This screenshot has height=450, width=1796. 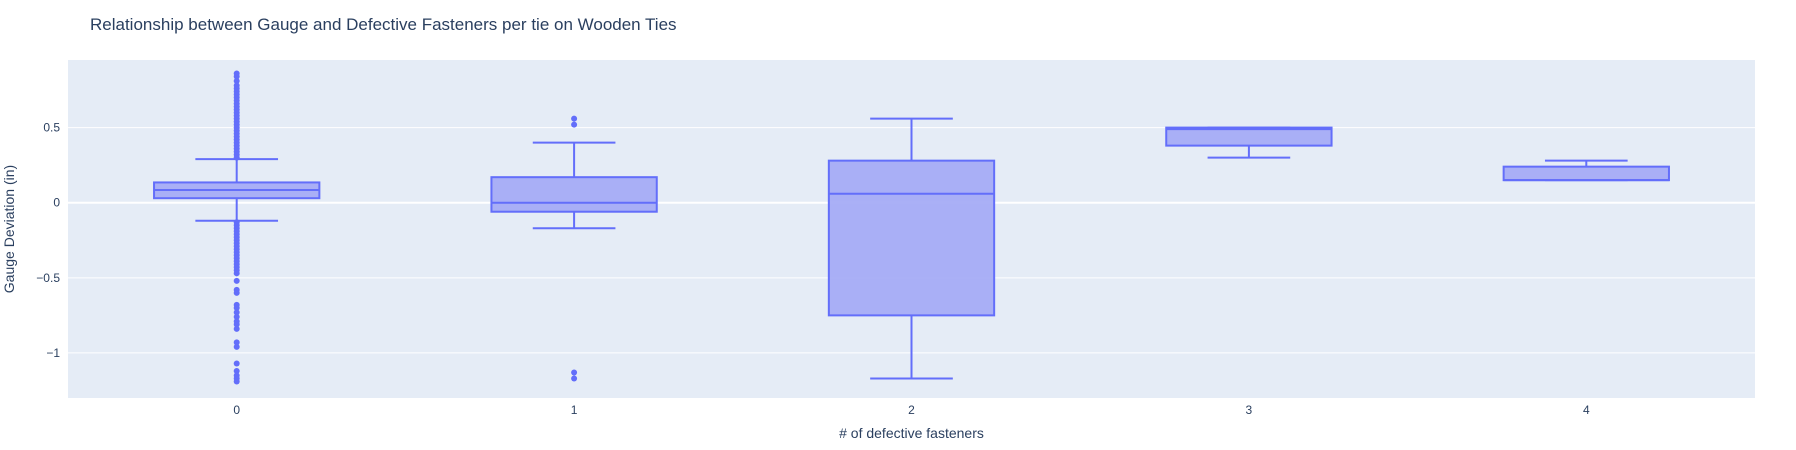 I want to click on x-tick-label: 1, so click(x=574, y=410).